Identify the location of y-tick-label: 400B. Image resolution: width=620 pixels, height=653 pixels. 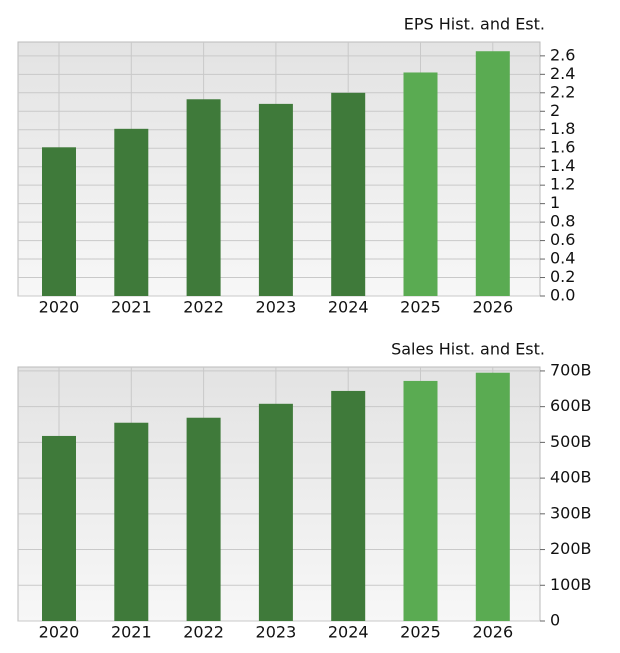
(571, 477).